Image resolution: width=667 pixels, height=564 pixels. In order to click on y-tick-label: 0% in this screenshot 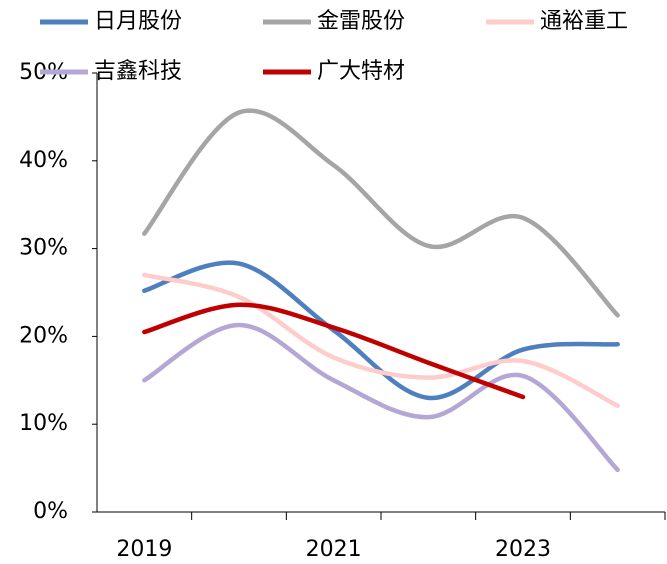, I will do `click(50, 511)`.